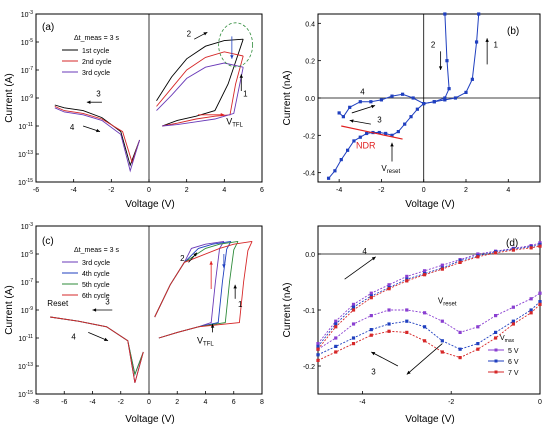 The image size is (550, 430). What do you see at coordinates (27, 310) in the screenshot?
I see `y-tick-label: 10⁻⁹` at bounding box center [27, 310].